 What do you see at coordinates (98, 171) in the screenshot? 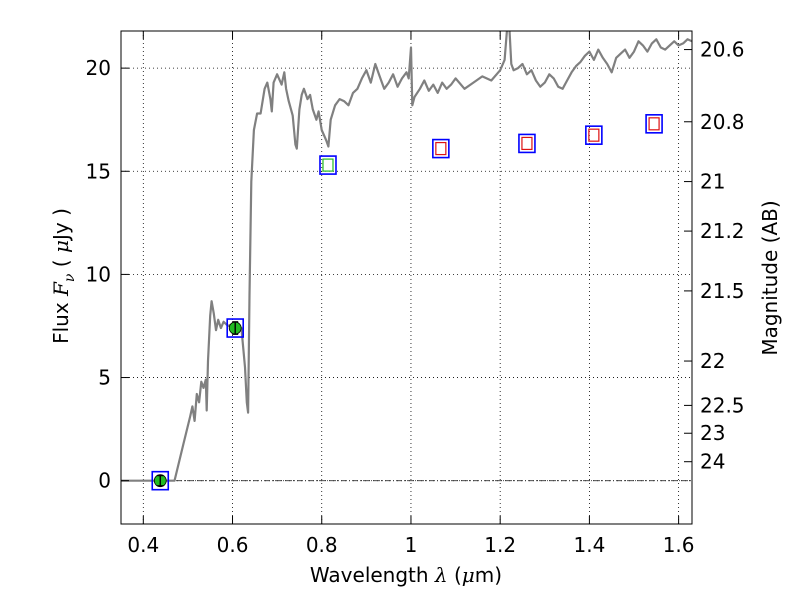
I see `y-tick-label: 15` at bounding box center [98, 171].